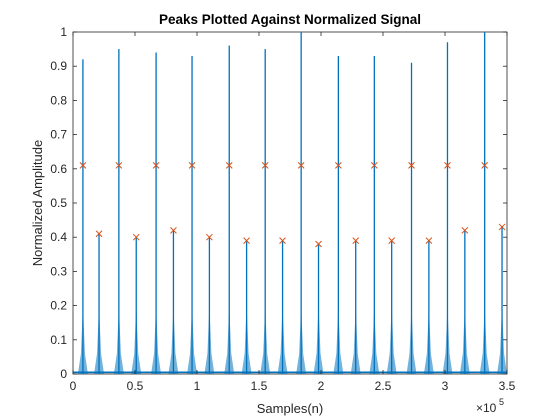 The height and width of the screenshot is (420, 560). I want to click on y-tick-label: 0.6, so click(58, 169).